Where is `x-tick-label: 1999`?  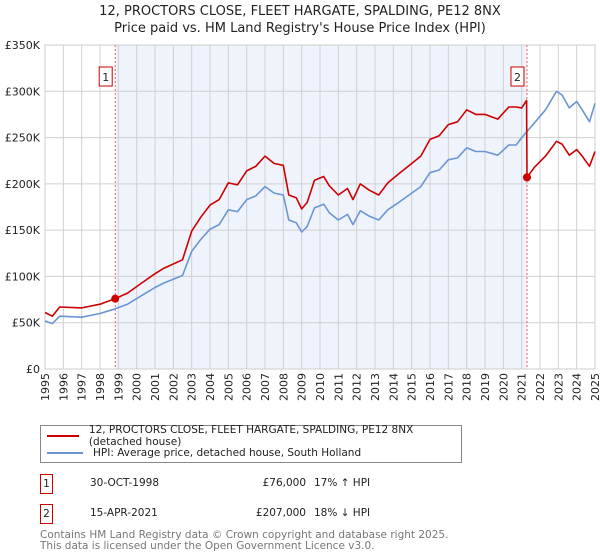
x-tick-label: 1999 is located at coordinates (118, 387).